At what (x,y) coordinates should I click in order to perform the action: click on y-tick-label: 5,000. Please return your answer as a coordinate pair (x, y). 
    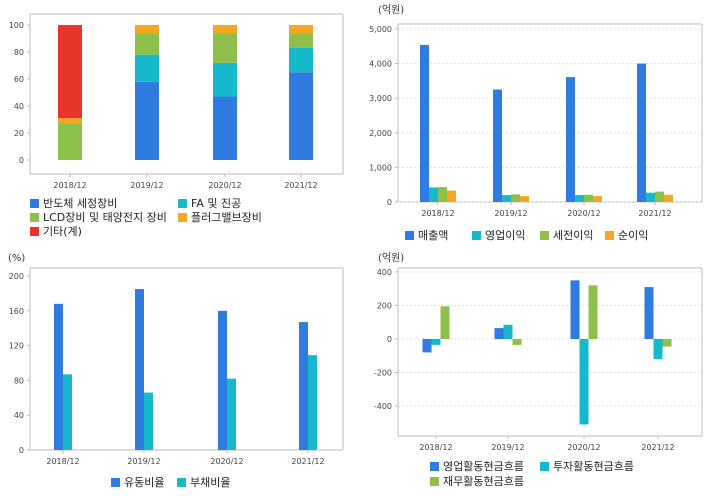
    Looking at the image, I should click on (380, 29).